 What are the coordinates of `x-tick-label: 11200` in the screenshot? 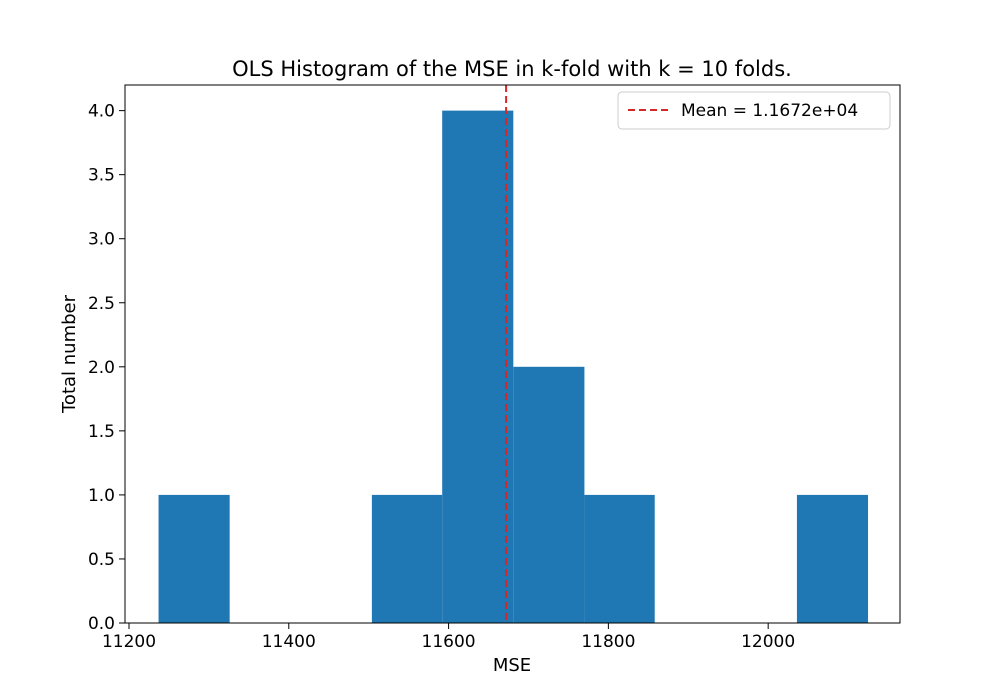 It's located at (129, 642).